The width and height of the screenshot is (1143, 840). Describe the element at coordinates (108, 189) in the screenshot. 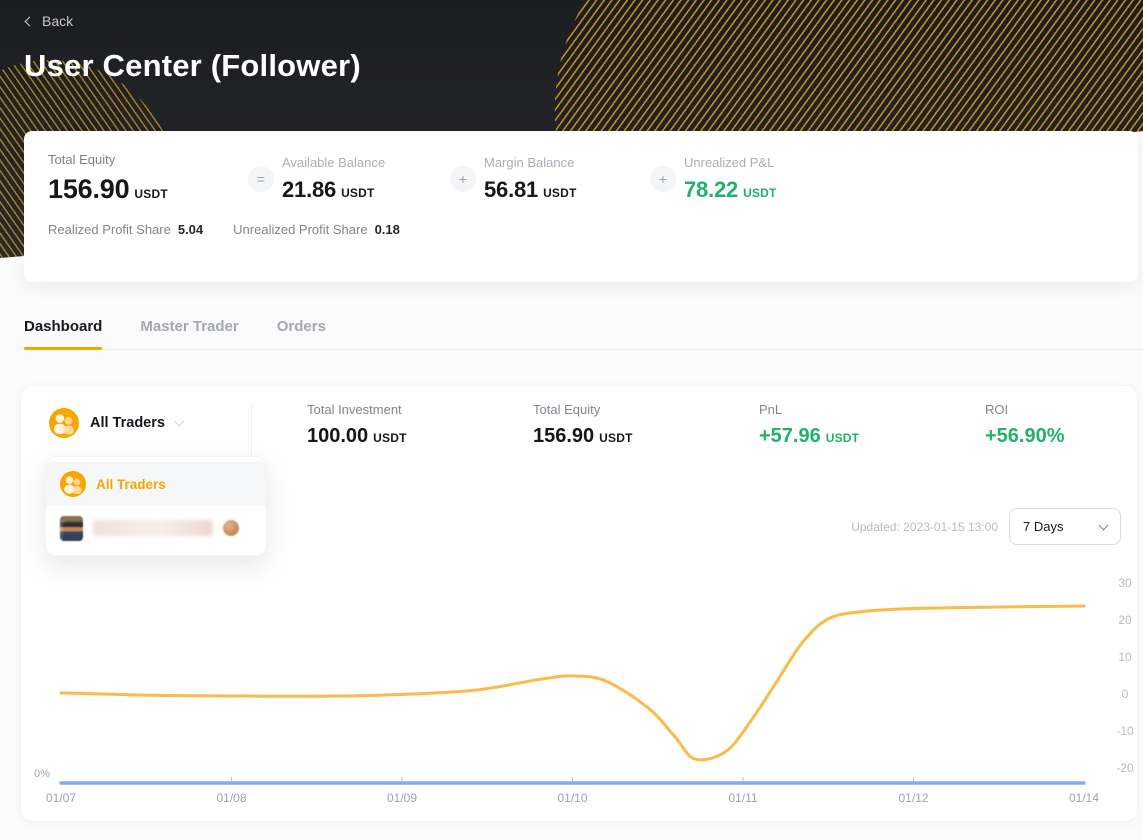

I see `stat-value: 156.90 USDT` at that location.